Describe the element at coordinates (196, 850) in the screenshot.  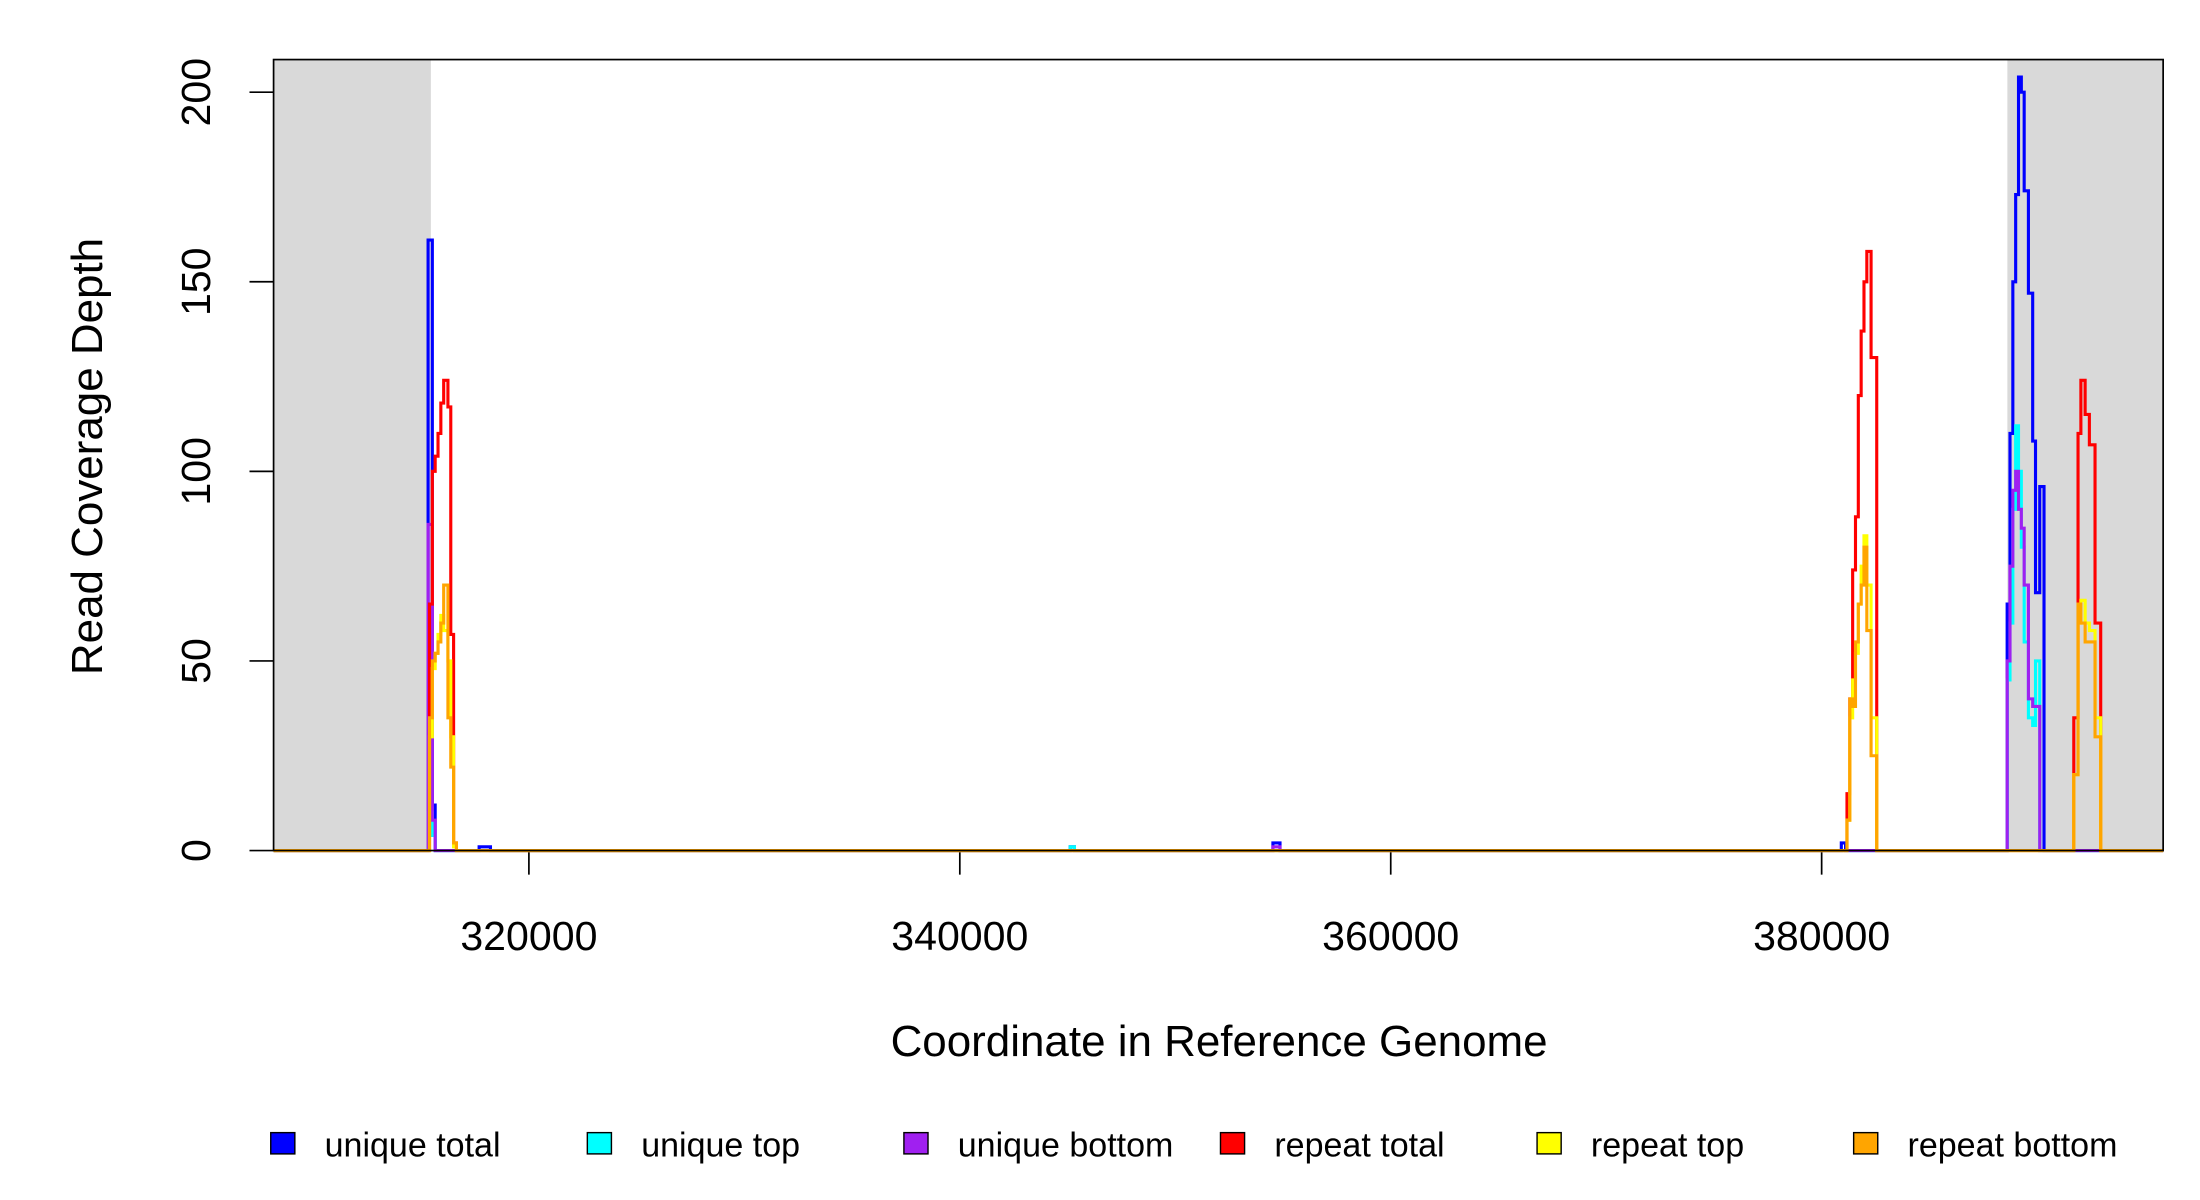
I see `y-tick-label: 0` at that location.